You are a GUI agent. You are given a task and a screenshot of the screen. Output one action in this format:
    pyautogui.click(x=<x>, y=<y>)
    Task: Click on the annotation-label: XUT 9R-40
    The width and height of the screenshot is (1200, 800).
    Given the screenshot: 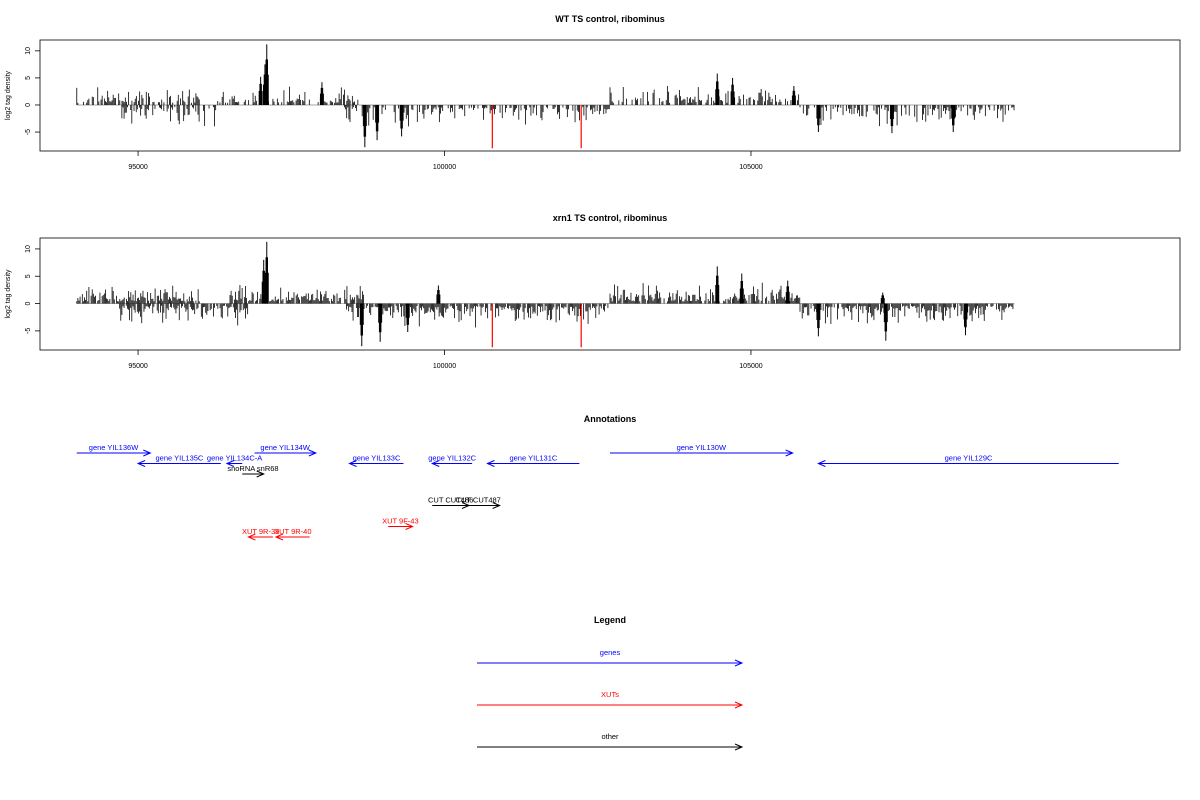 What is the action you would take?
    pyautogui.click(x=292, y=531)
    